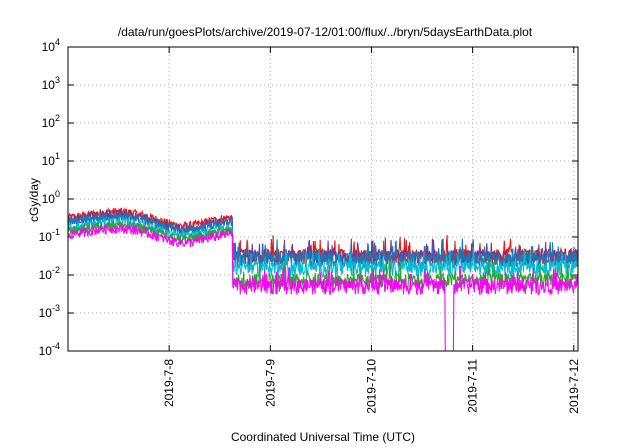 This screenshot has height=448, width=640. I want to click on y-tick-label: 10⁻², so click(49, 273).